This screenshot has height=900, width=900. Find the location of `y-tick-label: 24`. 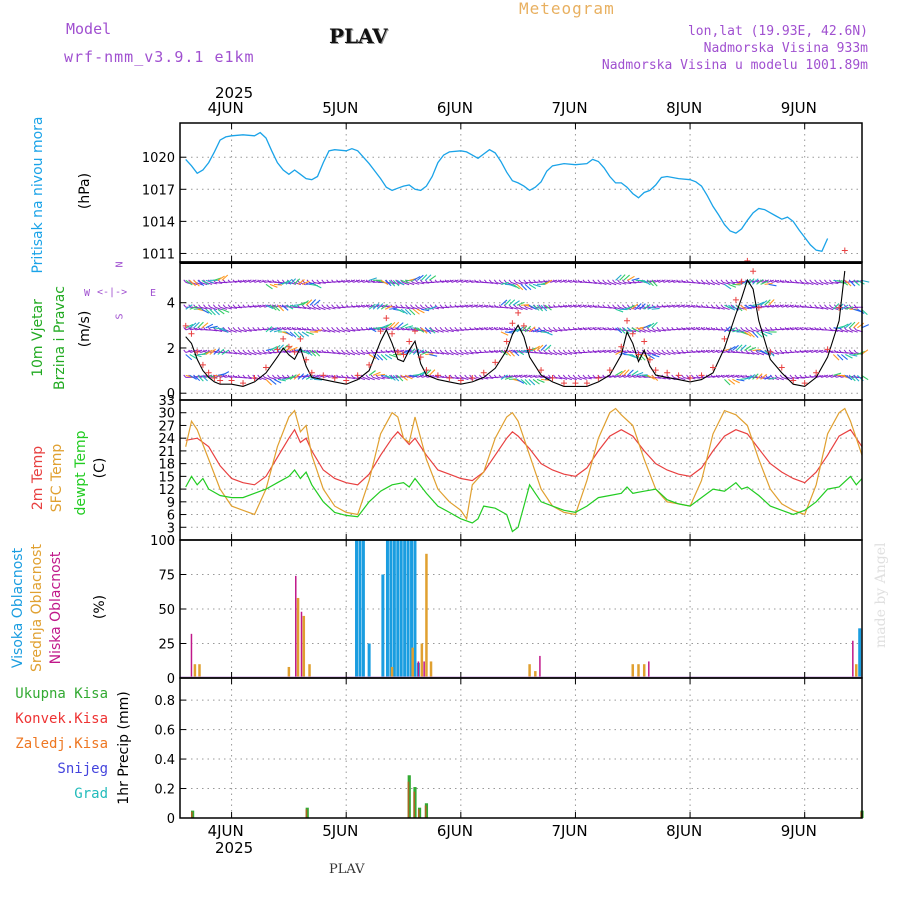

y-tick-label: 24 is located at coordinates (166, 439).